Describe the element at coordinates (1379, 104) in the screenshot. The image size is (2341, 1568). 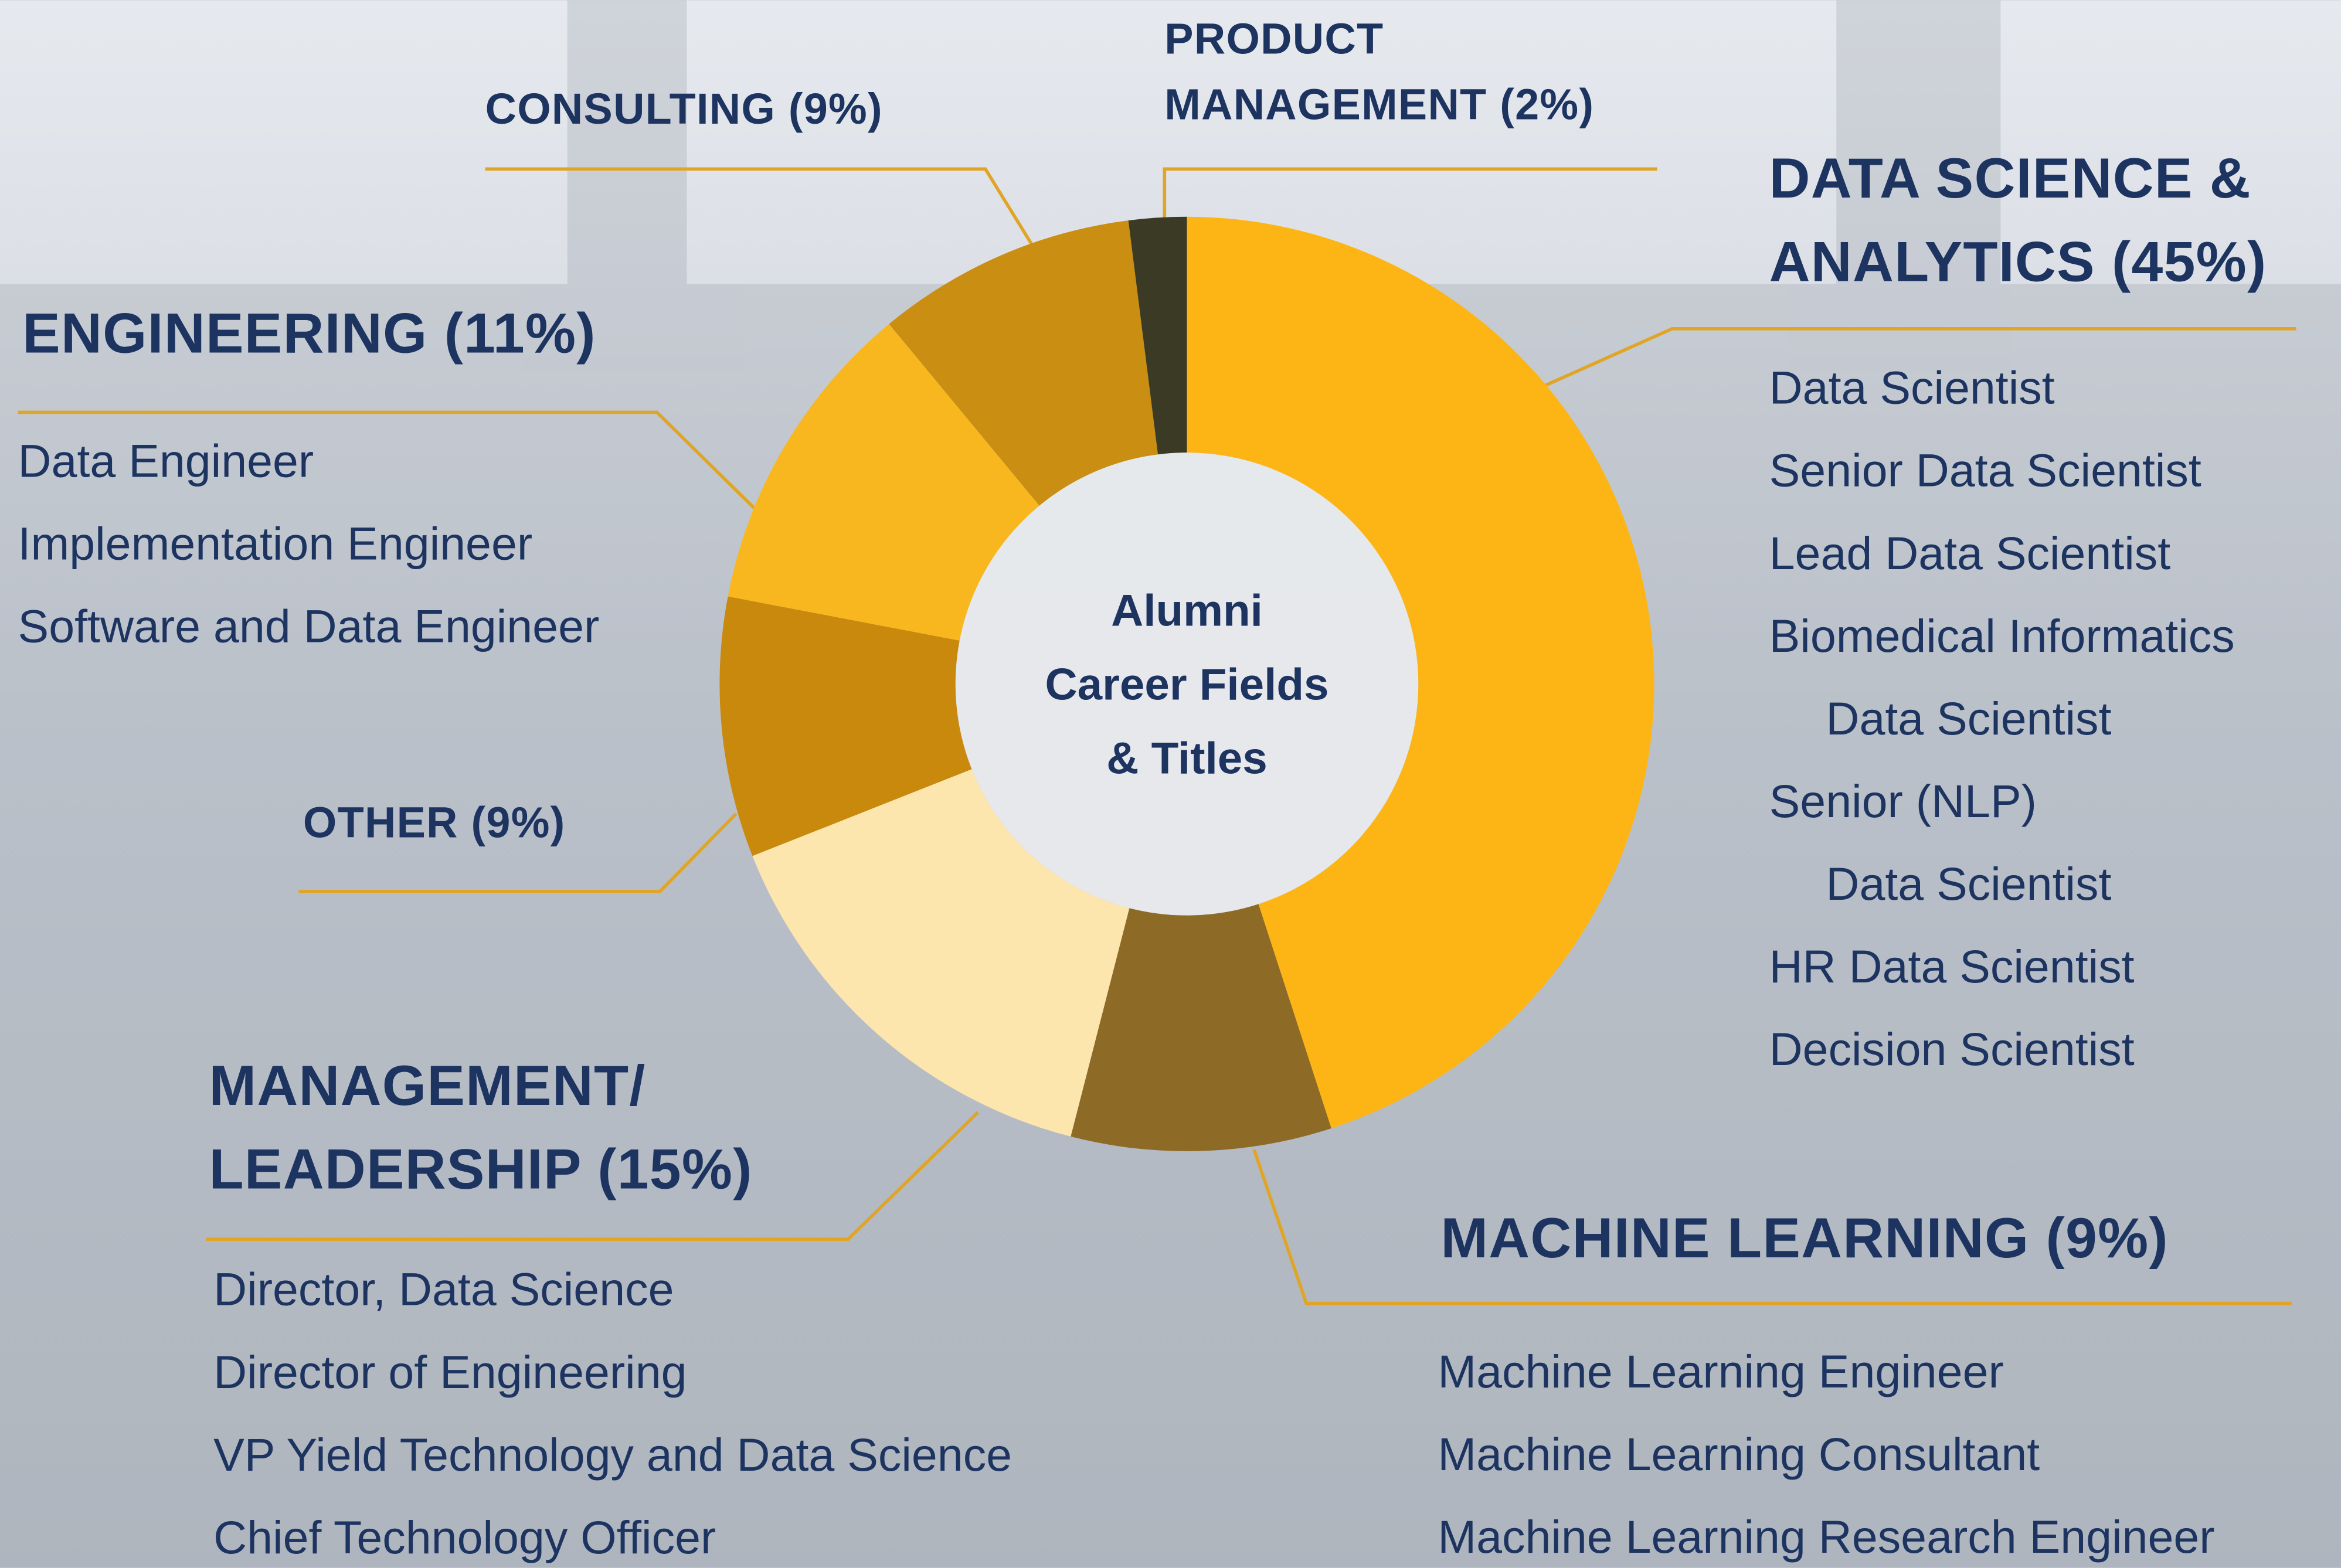
I see `category-heading: MANAGEMENT (2%)` at that location.